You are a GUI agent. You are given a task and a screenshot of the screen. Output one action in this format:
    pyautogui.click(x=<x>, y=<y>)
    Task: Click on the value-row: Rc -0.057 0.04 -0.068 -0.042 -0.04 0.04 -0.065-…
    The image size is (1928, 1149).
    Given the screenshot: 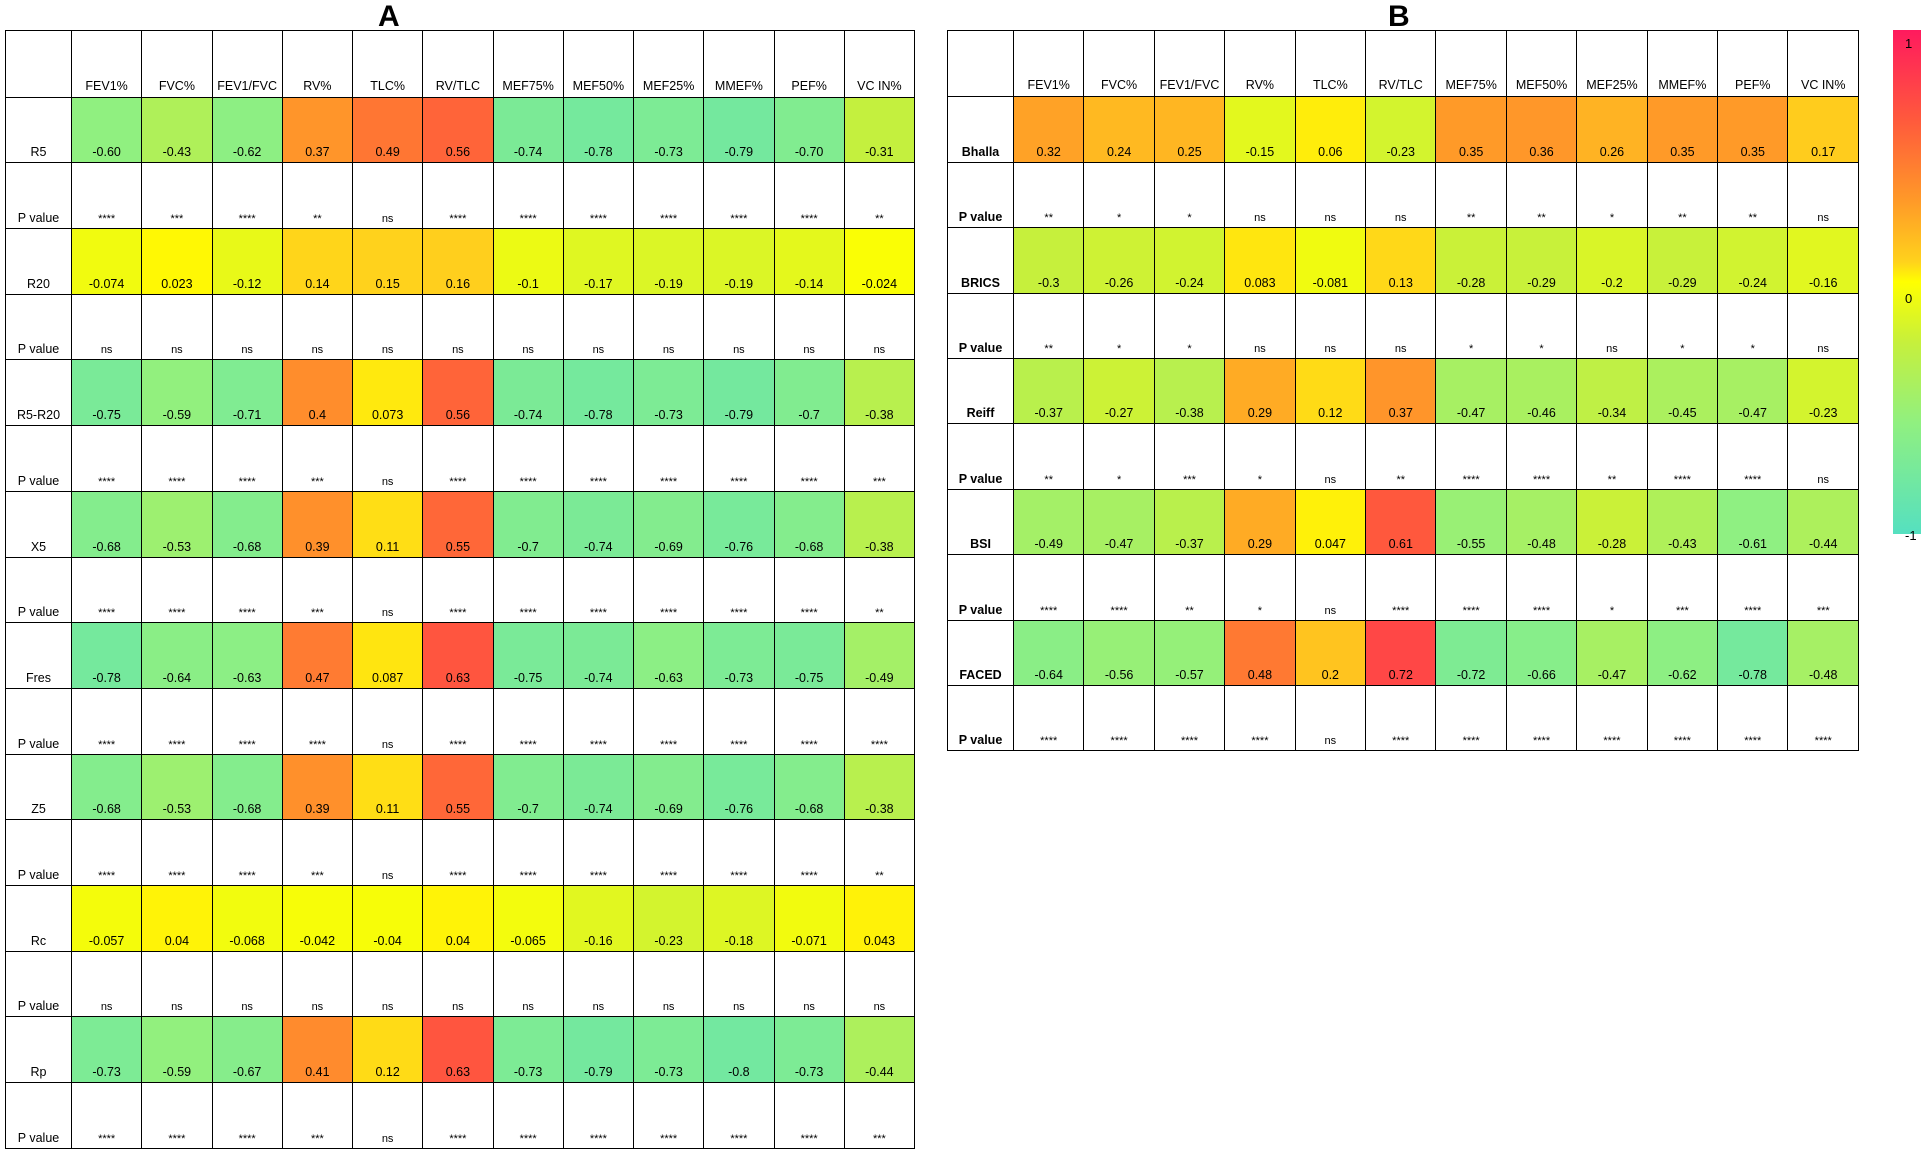 What is the action you would take?
    pyautogui.click(x=460, y=918)
    